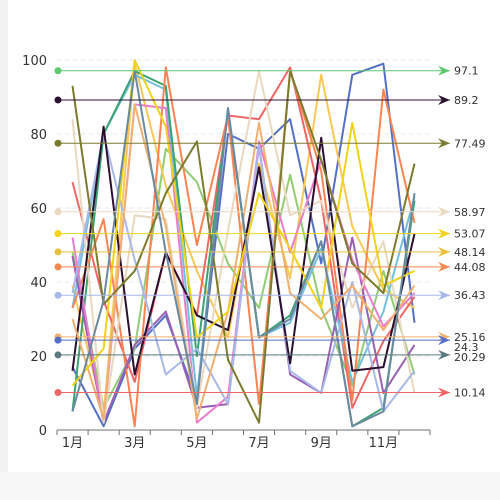 The image size is (500, 500). What do you see at coordinates (243, 440) in the screenshot?
I see `x-axis: 1月 3月 5月 7月 9月 11月` at bounding box center [243, 440].